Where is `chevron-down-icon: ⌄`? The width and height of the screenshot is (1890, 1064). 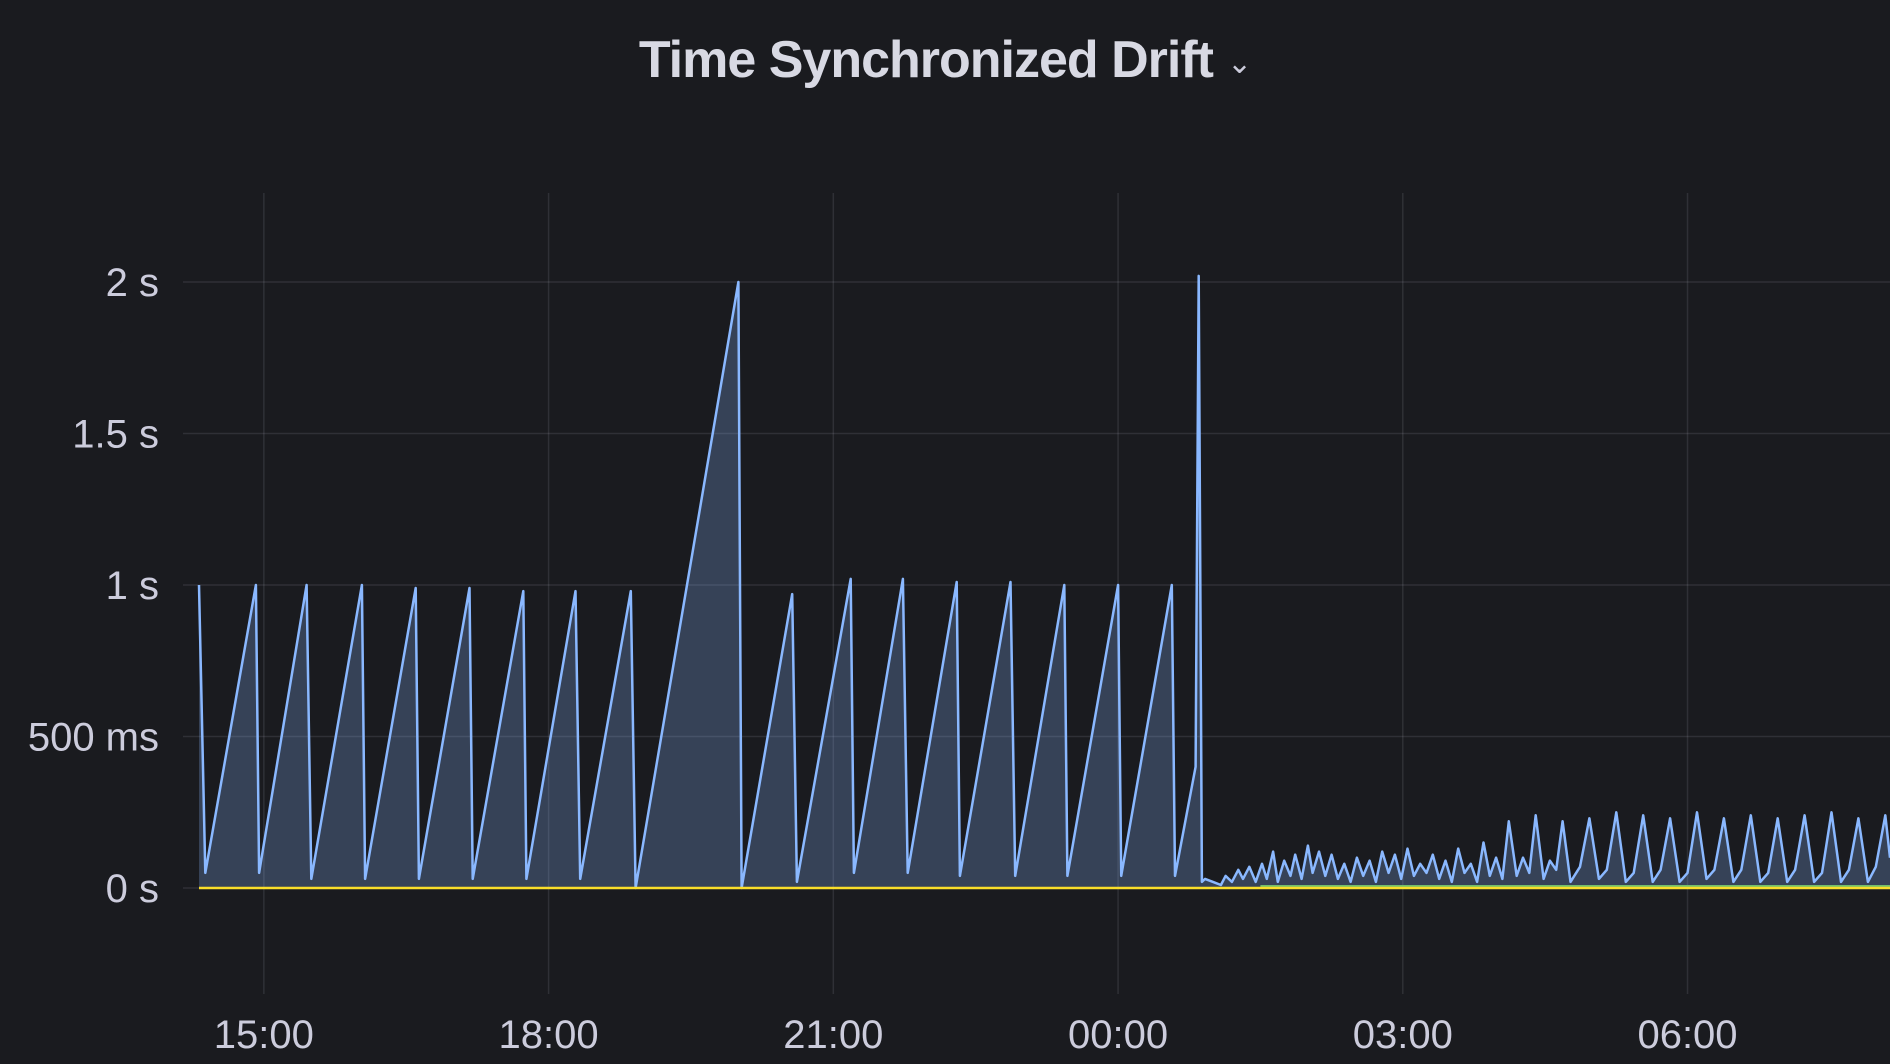
chevron-down-icon: ⌄ is located at coordinates (1239, 63).